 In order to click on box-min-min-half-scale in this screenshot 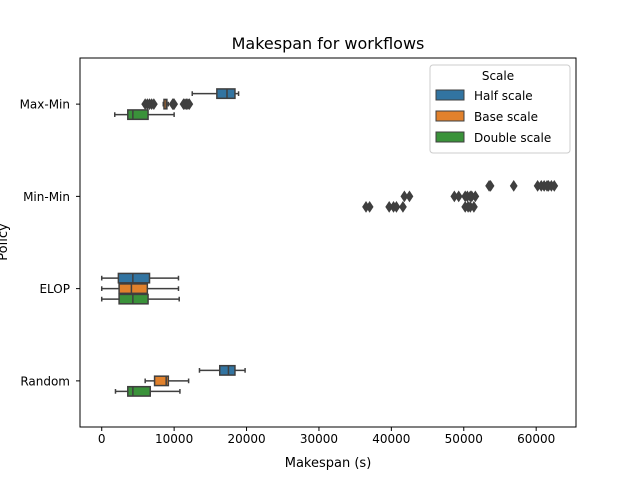, I will do `click(522, 185)`.